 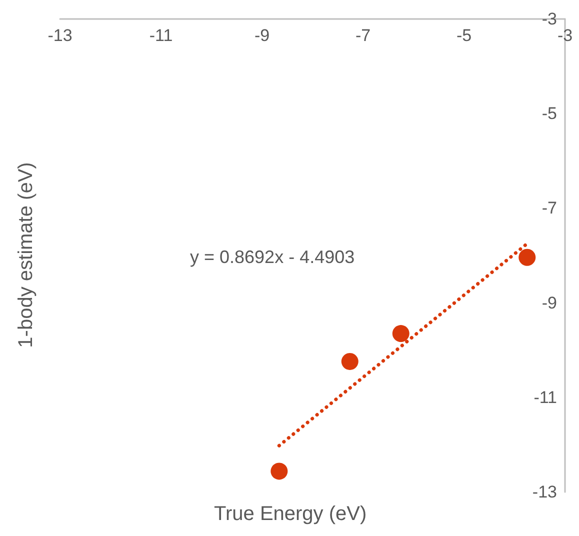 I want to click on annotation: y = 0.8692x - 4.4903, so click(x=272, y=257).